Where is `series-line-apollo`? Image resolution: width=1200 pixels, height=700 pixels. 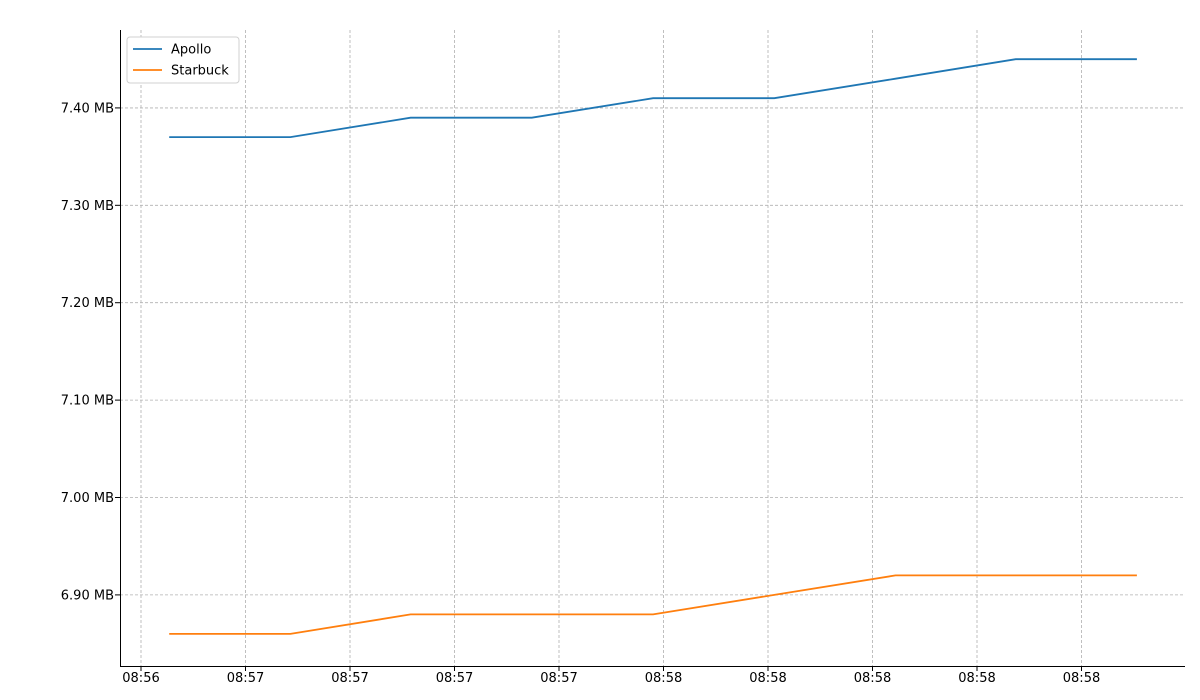
series-line-apollo is located at coordinates (653, 98).